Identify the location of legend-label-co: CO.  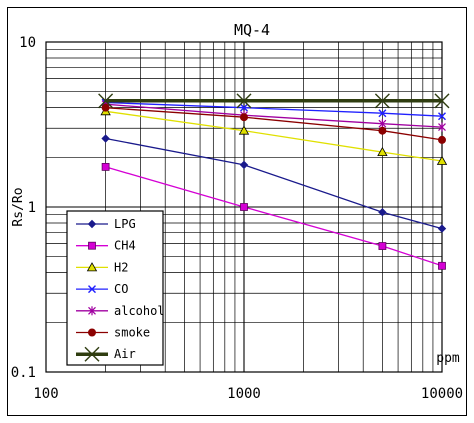
(121, 289).